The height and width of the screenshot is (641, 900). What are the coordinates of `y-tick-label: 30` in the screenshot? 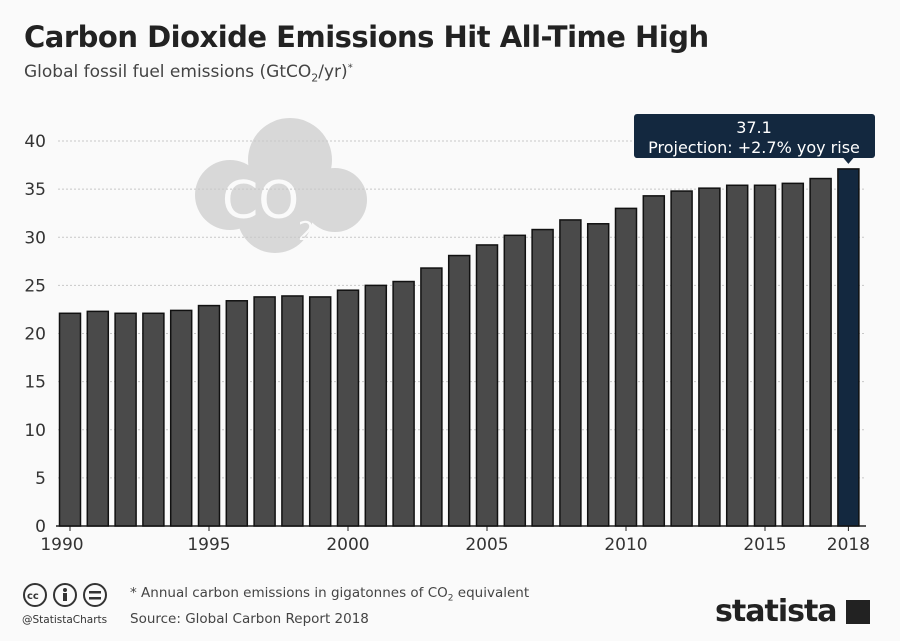 It's located at (35, 238).